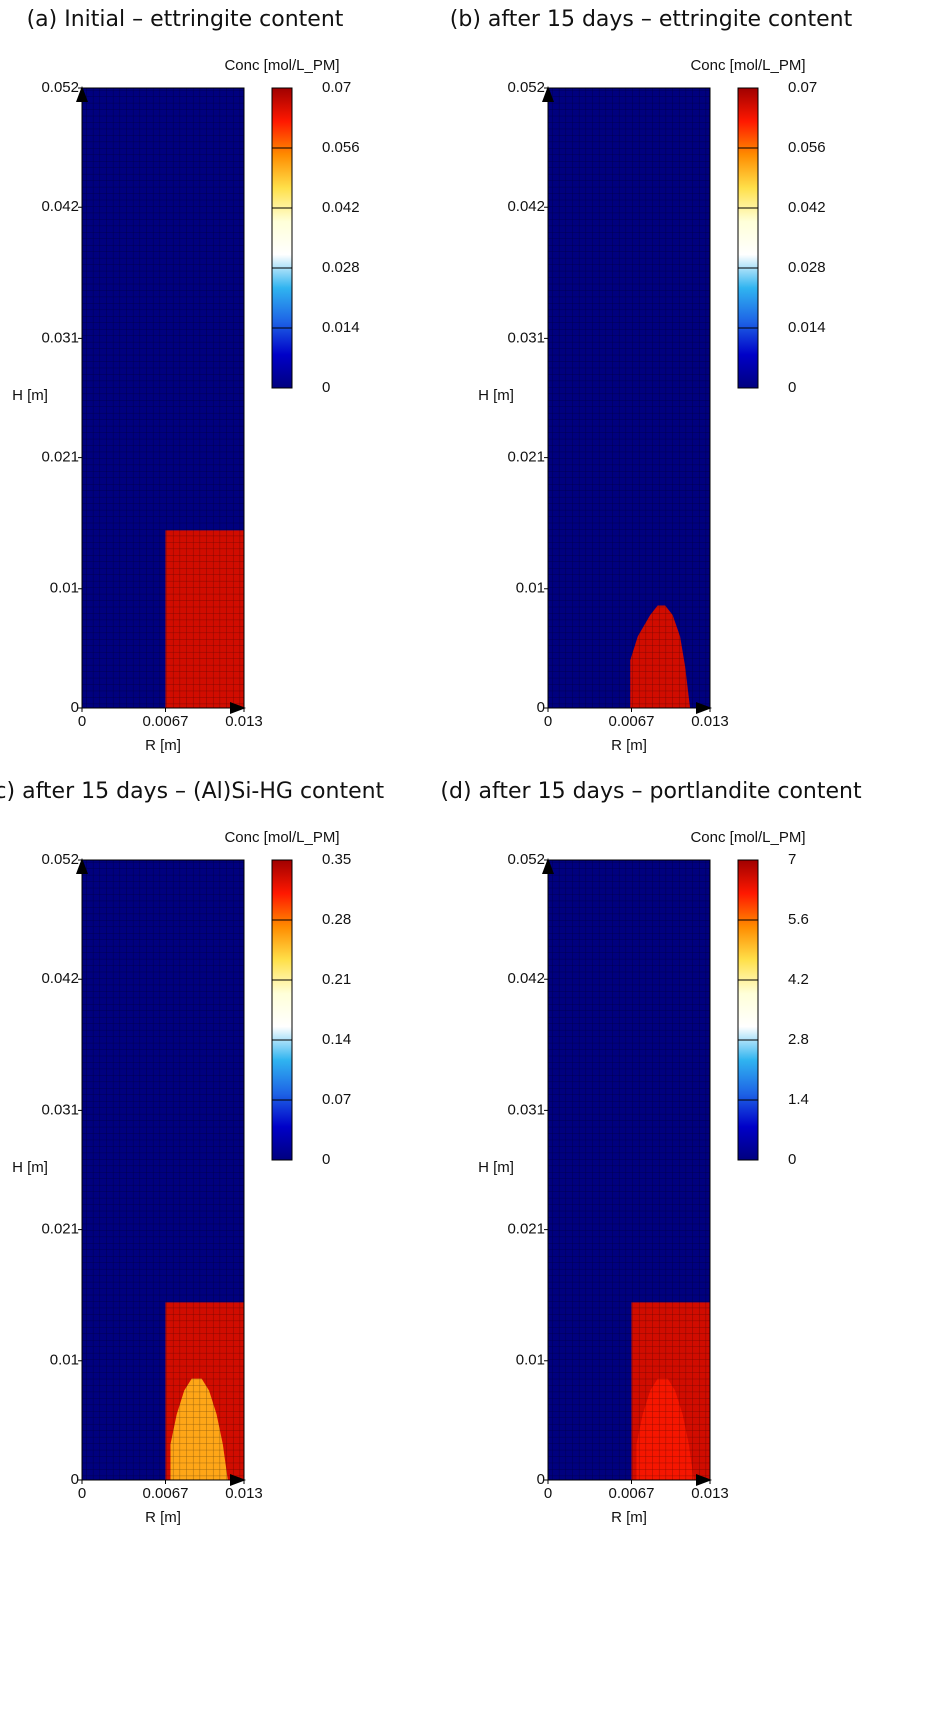 This screenshot has width=932, height=1709. I want to click on colorbar-tick-label: 0.35, so click(336, 859).